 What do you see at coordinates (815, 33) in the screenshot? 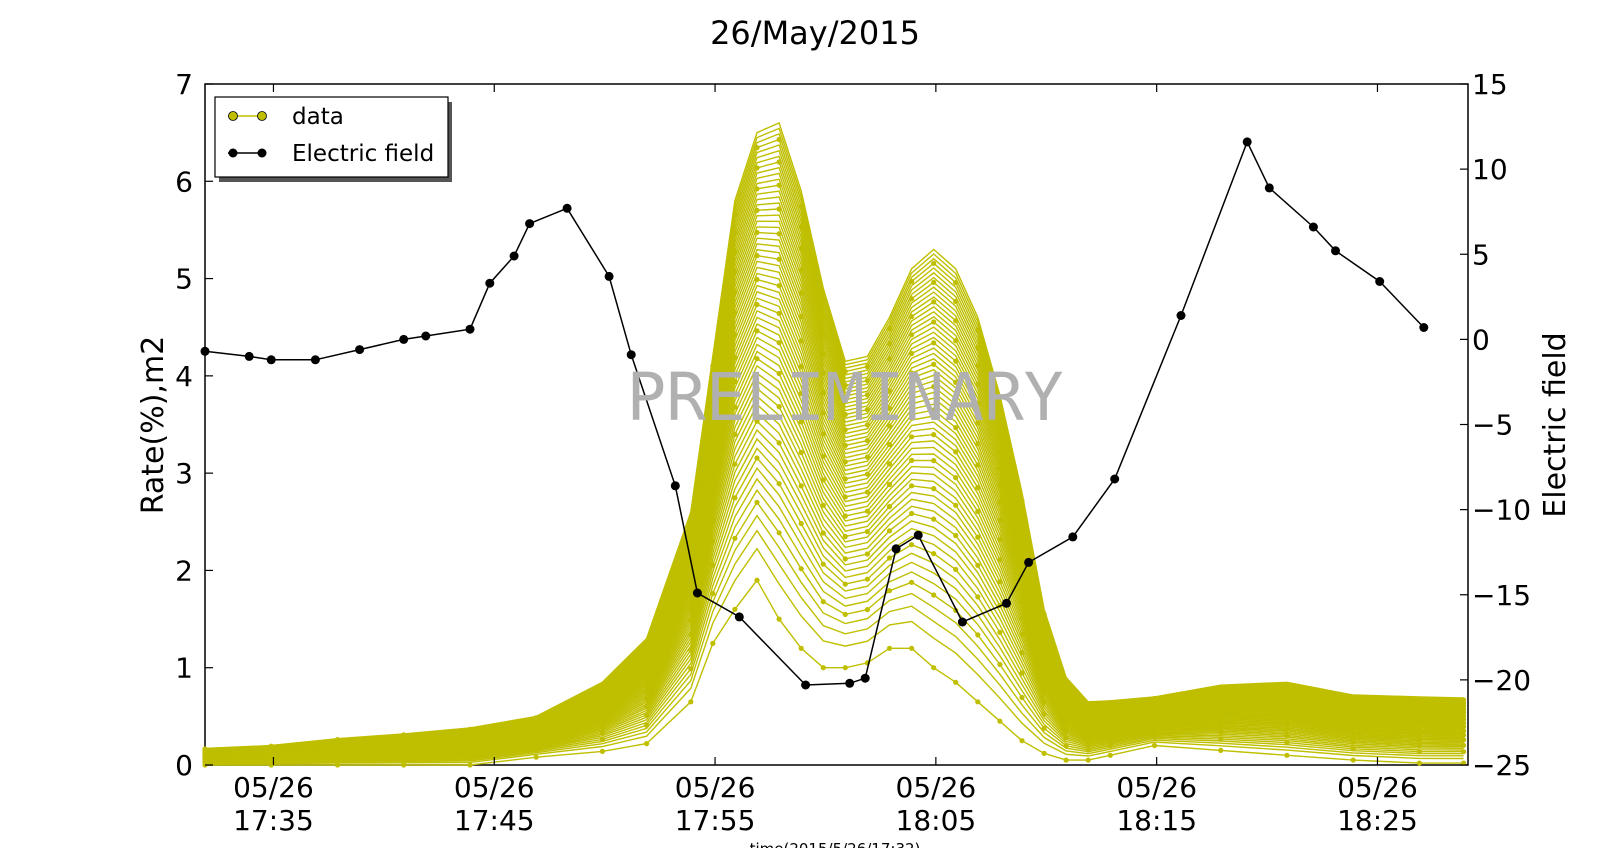
I see `chart-title: 26/May/2015` at bounding box center [815, 33].